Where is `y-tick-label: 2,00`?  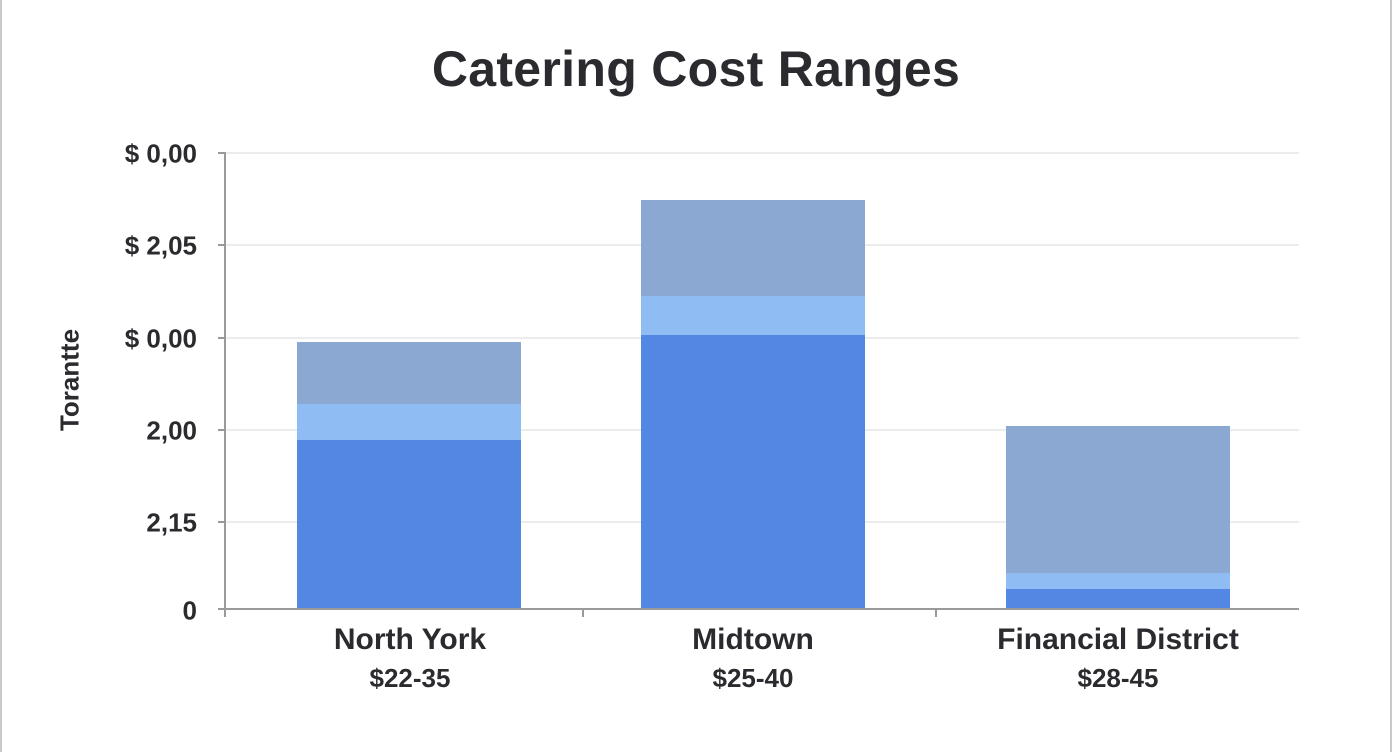 y-tick-label: 2,00 is located at coordinates (171, 430).